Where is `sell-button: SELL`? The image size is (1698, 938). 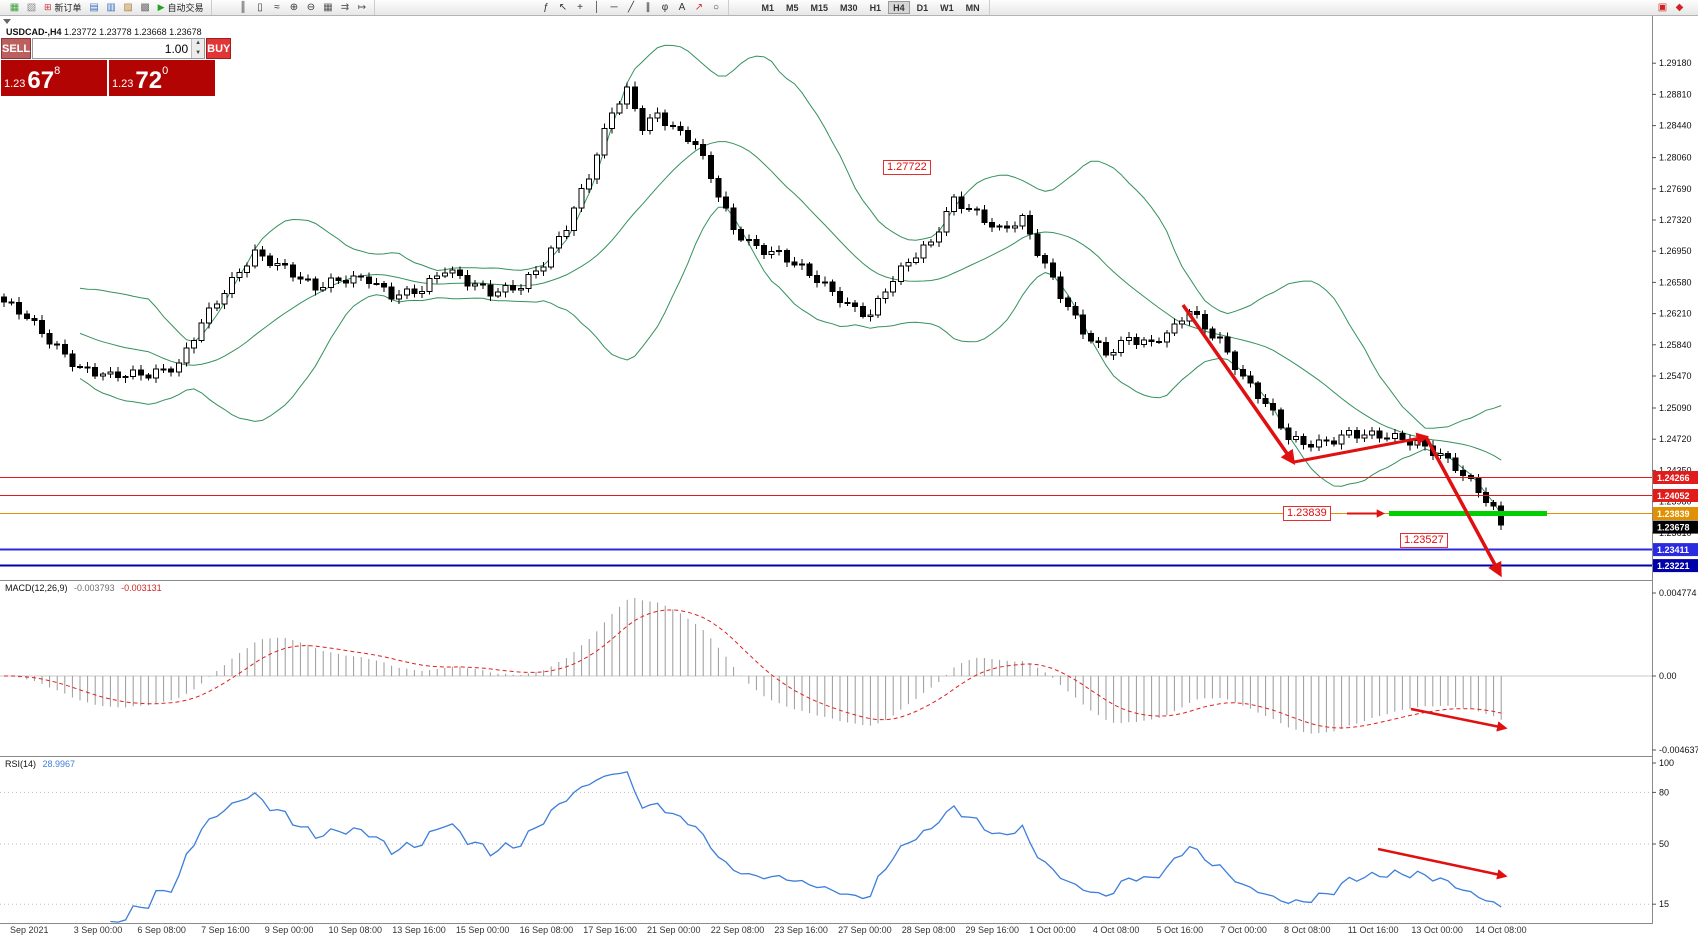 sell-button: SELL is located at coordinates (16, 48).